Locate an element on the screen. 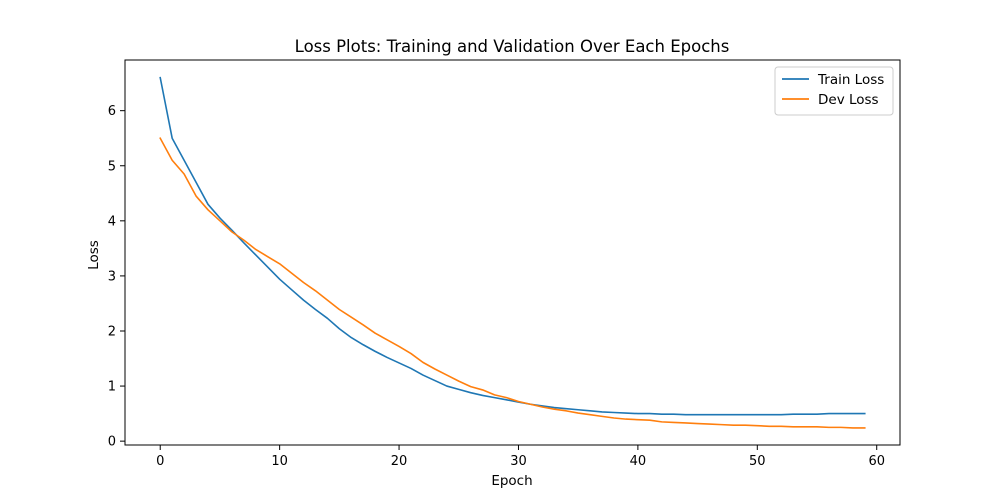 This screenshot has height=500, width=1000. x-tick-label: 50 is located at coordinates (757, 461).